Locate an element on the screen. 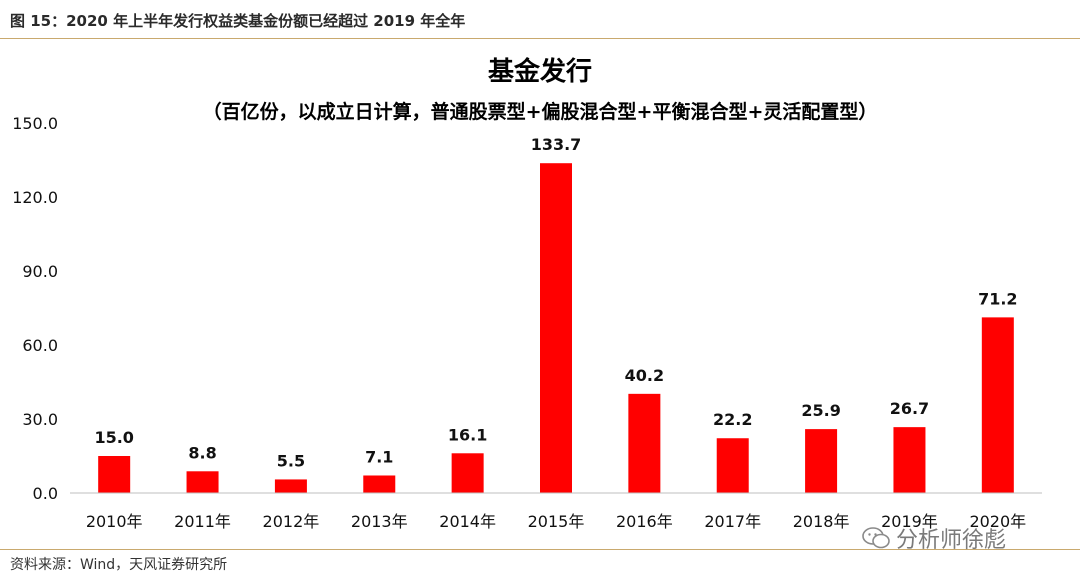 This screenshot has width=1080, height=584. data-label: 25.9 is located at coordinates (820, 410).